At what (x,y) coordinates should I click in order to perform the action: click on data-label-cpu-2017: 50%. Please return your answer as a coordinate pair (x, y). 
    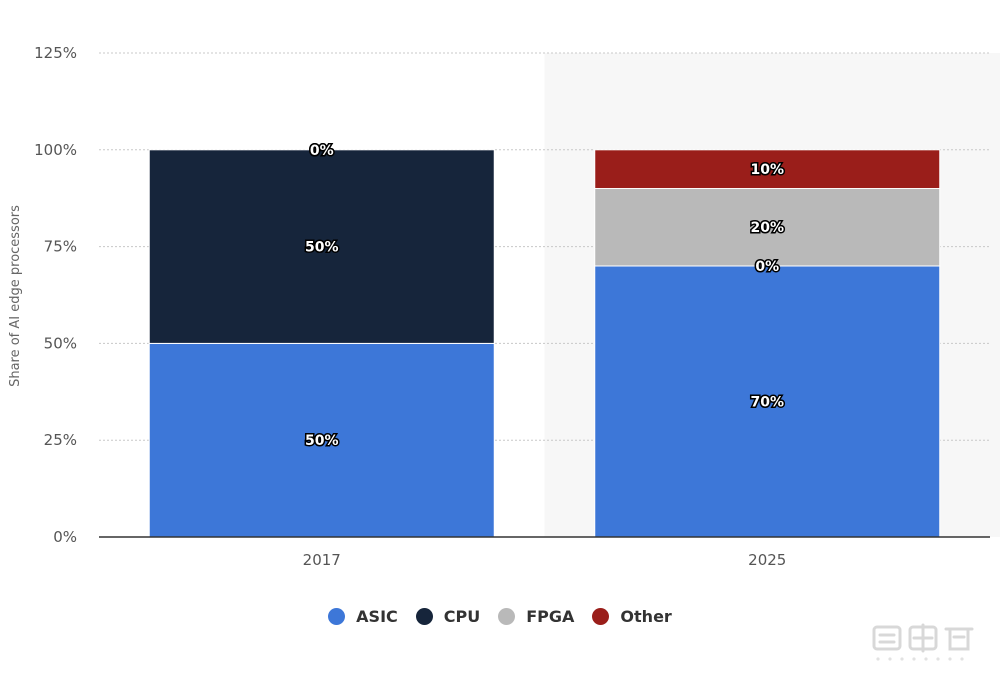
    Looking at the image, I should click on (322, 248).